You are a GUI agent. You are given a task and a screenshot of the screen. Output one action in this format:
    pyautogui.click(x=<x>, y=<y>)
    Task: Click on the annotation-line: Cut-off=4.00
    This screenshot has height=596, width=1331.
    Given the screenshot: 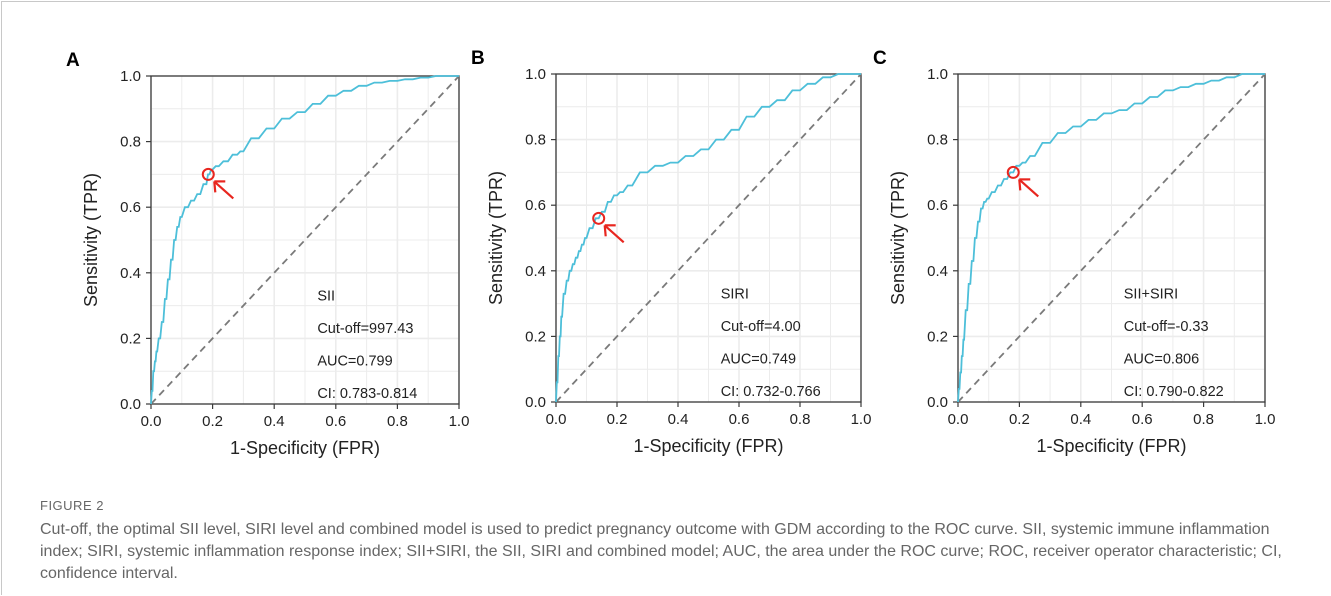 What is the action you would take?
    pyautogui.click(x=761, y=327)
    